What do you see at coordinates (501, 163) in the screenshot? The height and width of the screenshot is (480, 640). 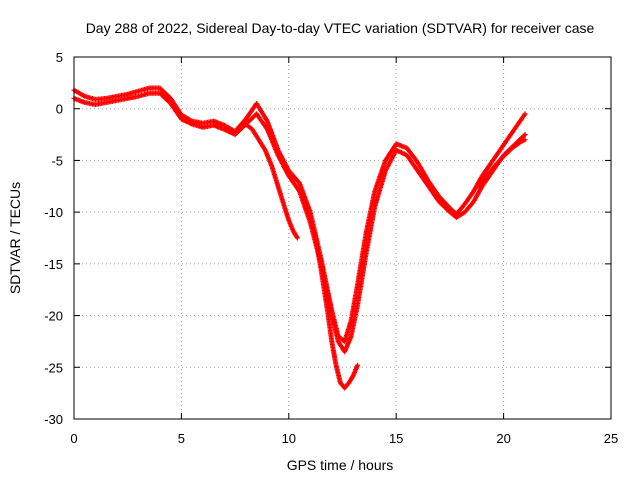 I see `series-track-tail` at bounding box center [501, 163].